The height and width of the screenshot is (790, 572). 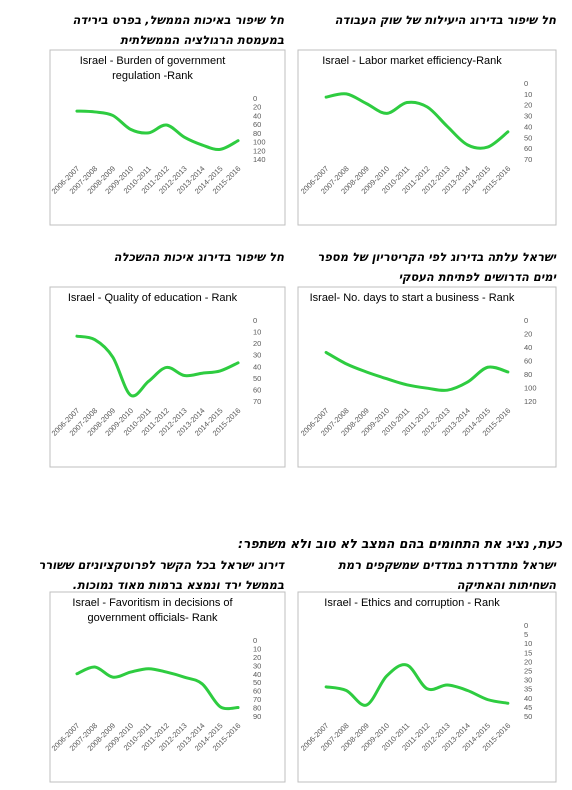 What do you see at coordinates (178, 20) in the screenshot?
I see `heading-line: חל שיפור באיכות הממשל, בפרט בירידה` at bounding box center [178, 20].